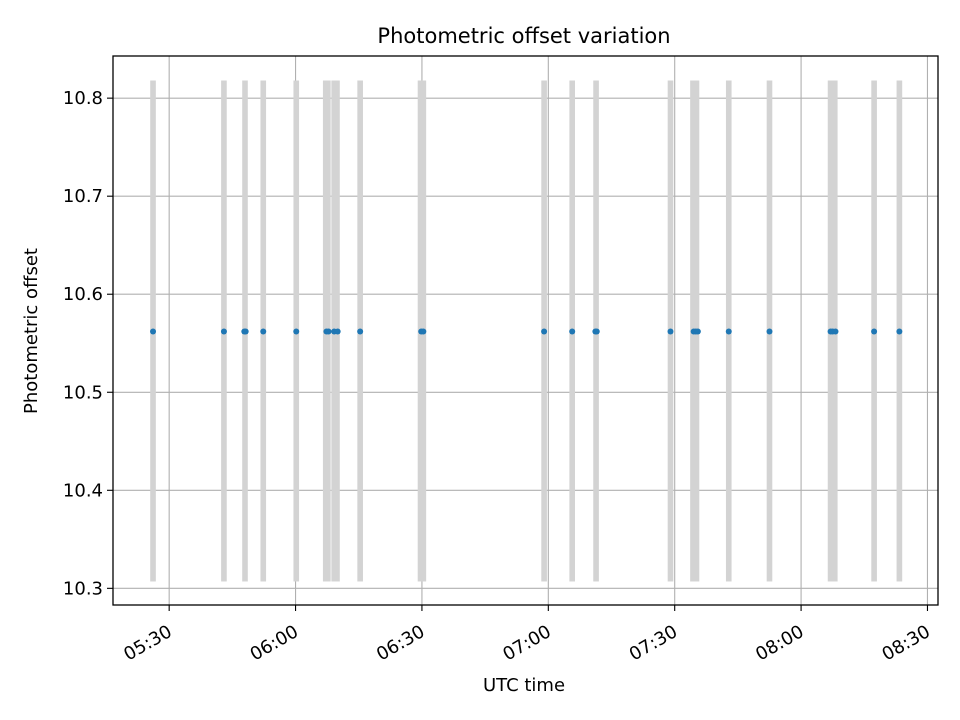 Image resolution: width=960 pixels, height=720 pixels. Describe the element at coordinates (31, 331) in the screenshot. I see `y-axis-label: Photometric offset` at that location.